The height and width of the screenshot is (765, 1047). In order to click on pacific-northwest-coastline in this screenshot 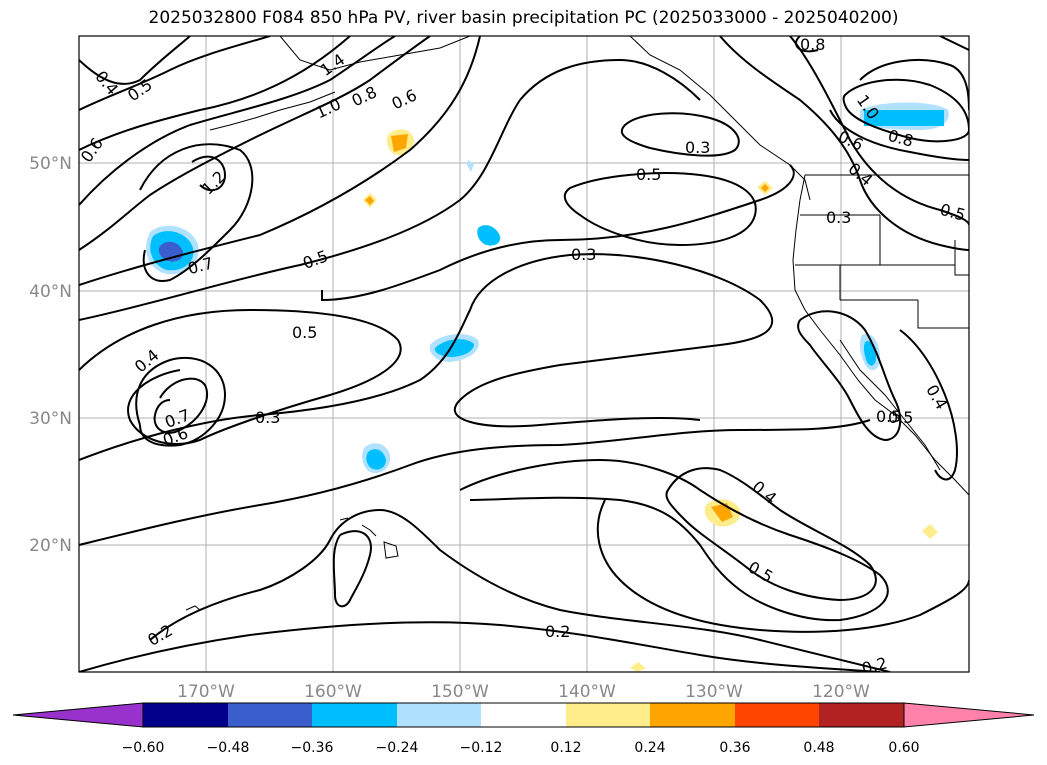, I will do `click(880, 335)`.